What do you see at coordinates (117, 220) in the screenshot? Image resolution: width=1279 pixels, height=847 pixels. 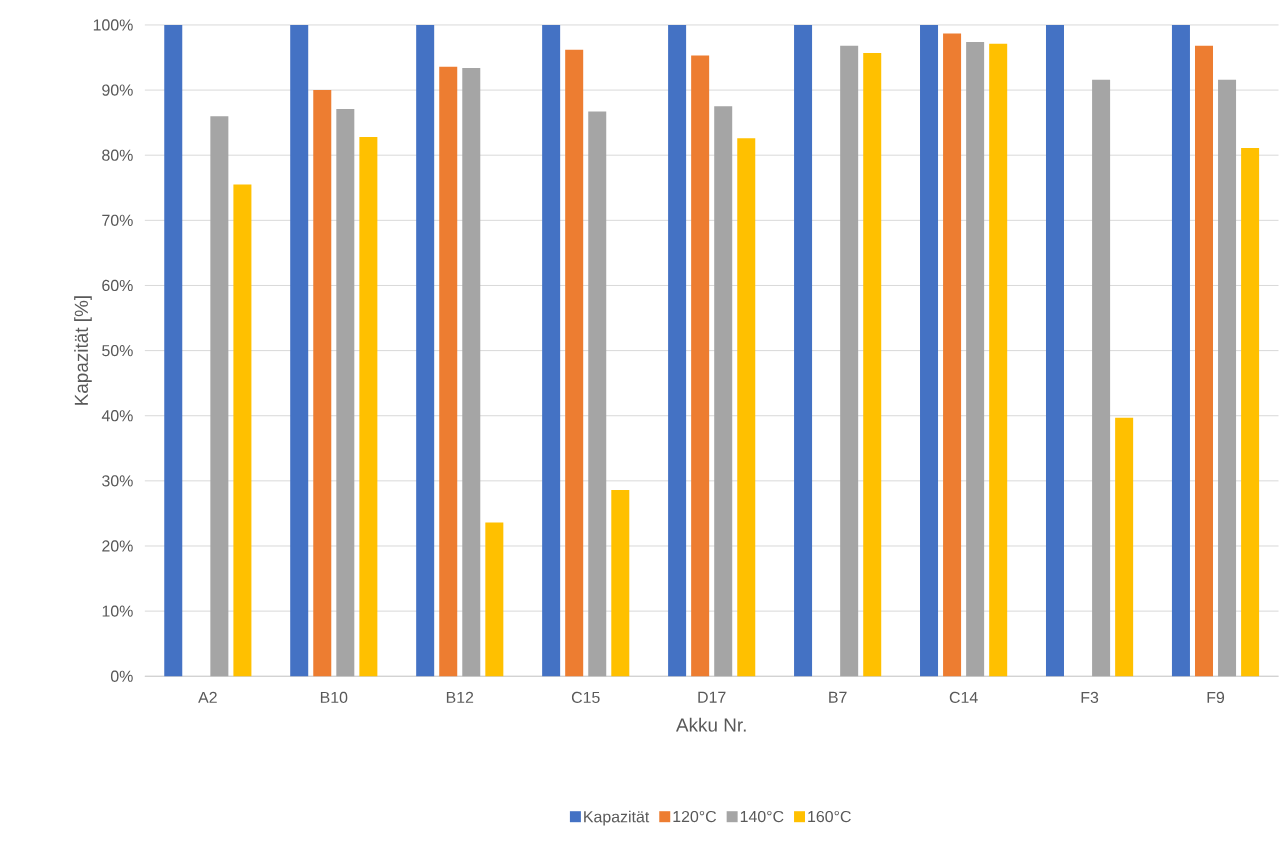 I see `y-tick-label: 70%` at bounding box center [117, 220].